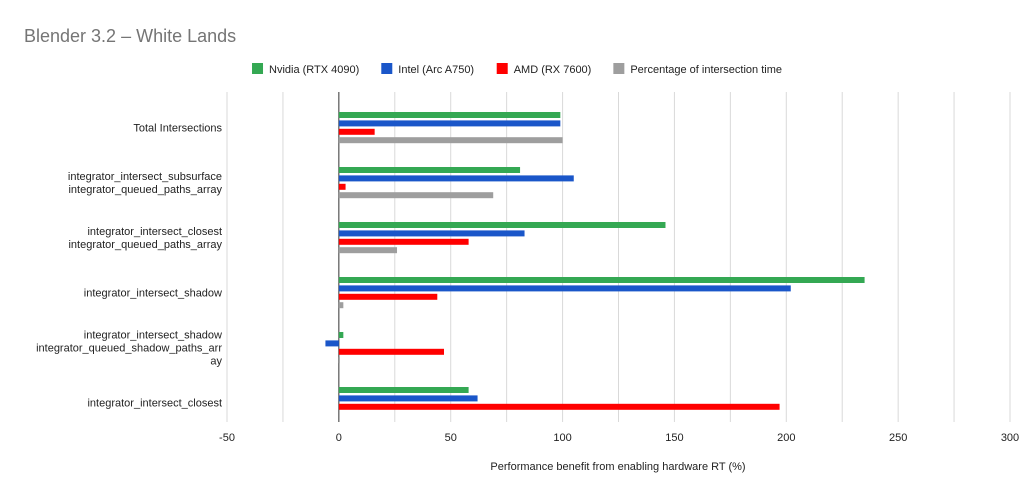 This screenshot has height=496, width=1035. I want to click on x-tick-label: 100, so click(562, 438).